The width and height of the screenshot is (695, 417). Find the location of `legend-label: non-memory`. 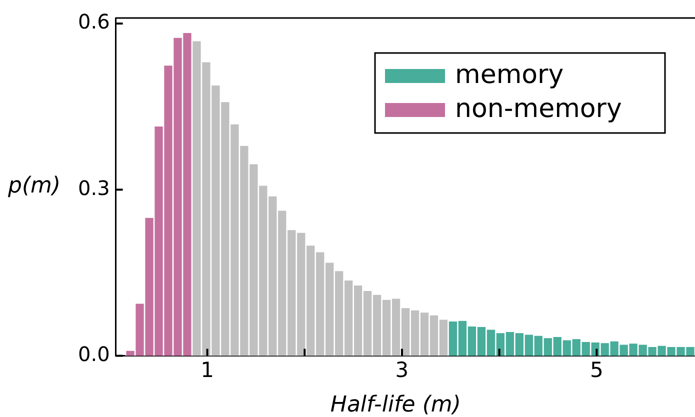

legend-label: non-memory is located at coordinates (538, 109).